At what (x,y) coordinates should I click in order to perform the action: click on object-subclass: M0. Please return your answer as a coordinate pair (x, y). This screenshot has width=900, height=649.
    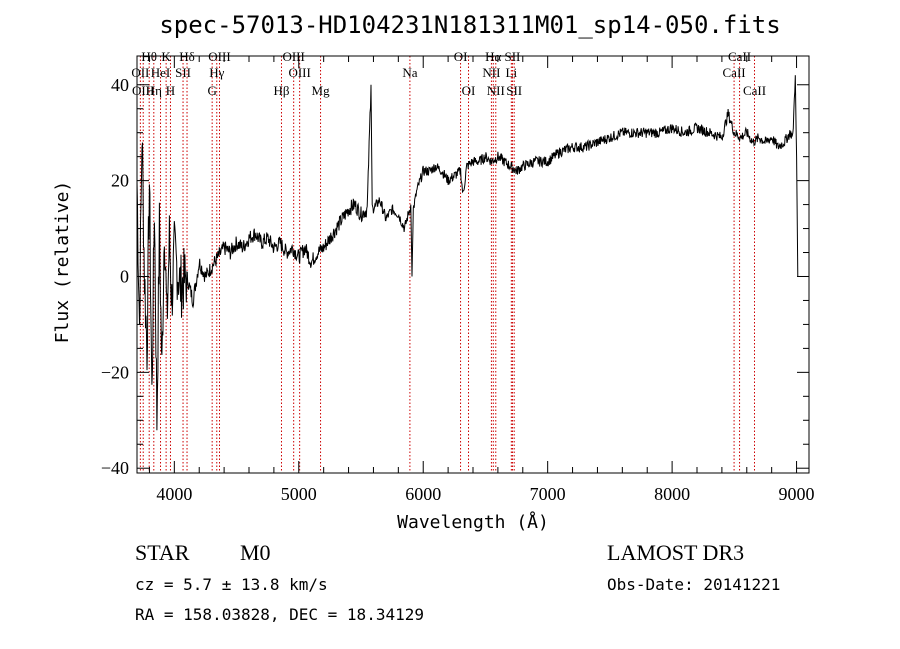
    Looking at the image, I should click on (255, 552).